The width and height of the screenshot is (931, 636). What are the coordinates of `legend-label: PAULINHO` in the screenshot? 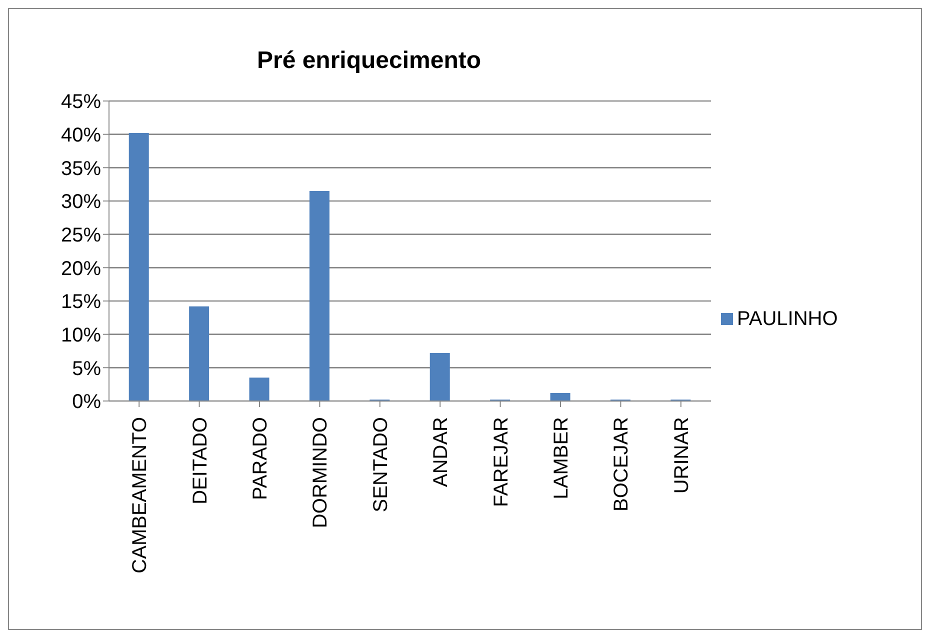 It's located at (787, 319).